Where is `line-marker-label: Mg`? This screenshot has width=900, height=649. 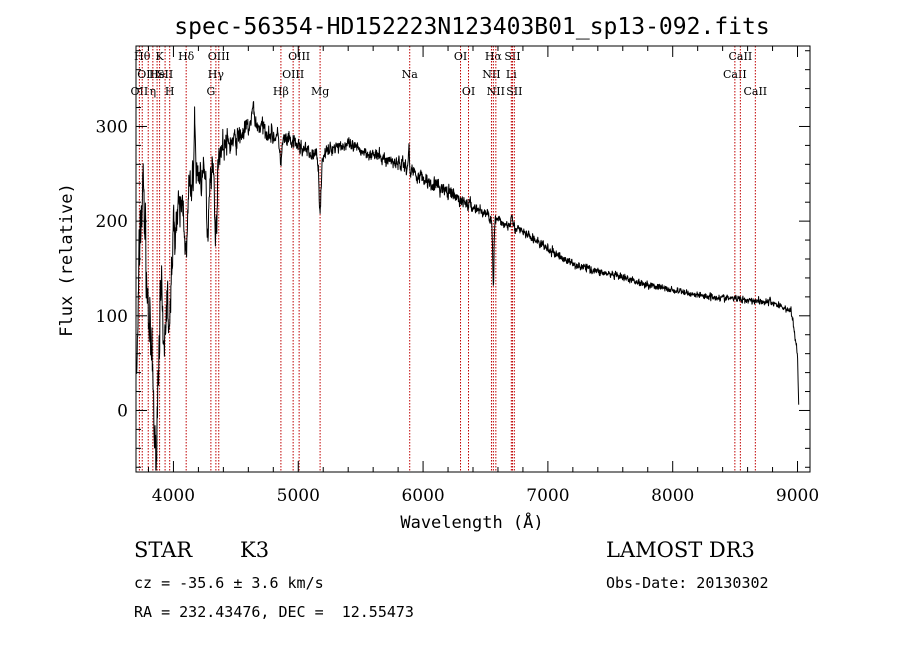 line-marker-label: Mg is located at coordinates (320, 91).